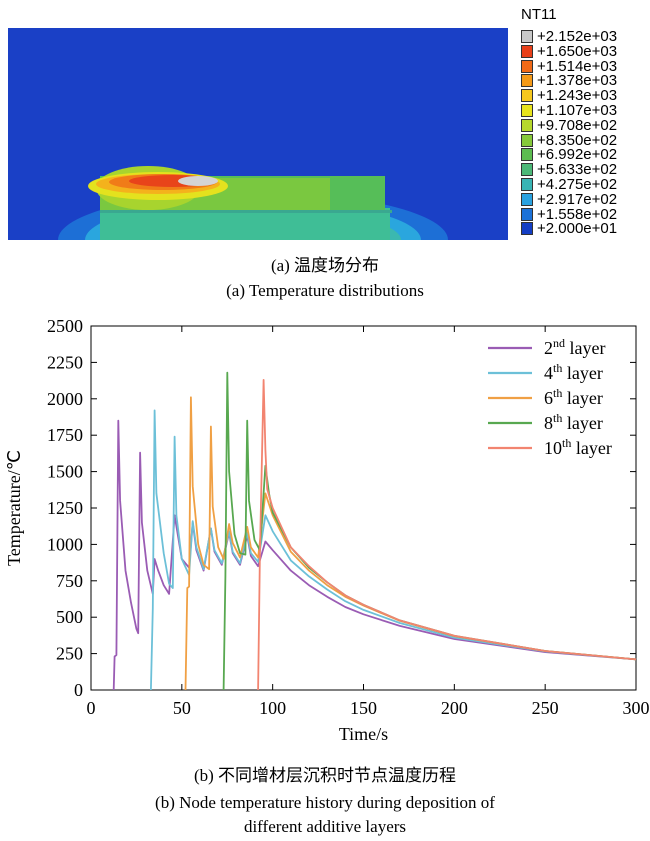  What do you see at coordinates (325, 290) in the screenshot?
I see `caption-a-english: (a) Temperature distributions` at bounding box center [325, 290].